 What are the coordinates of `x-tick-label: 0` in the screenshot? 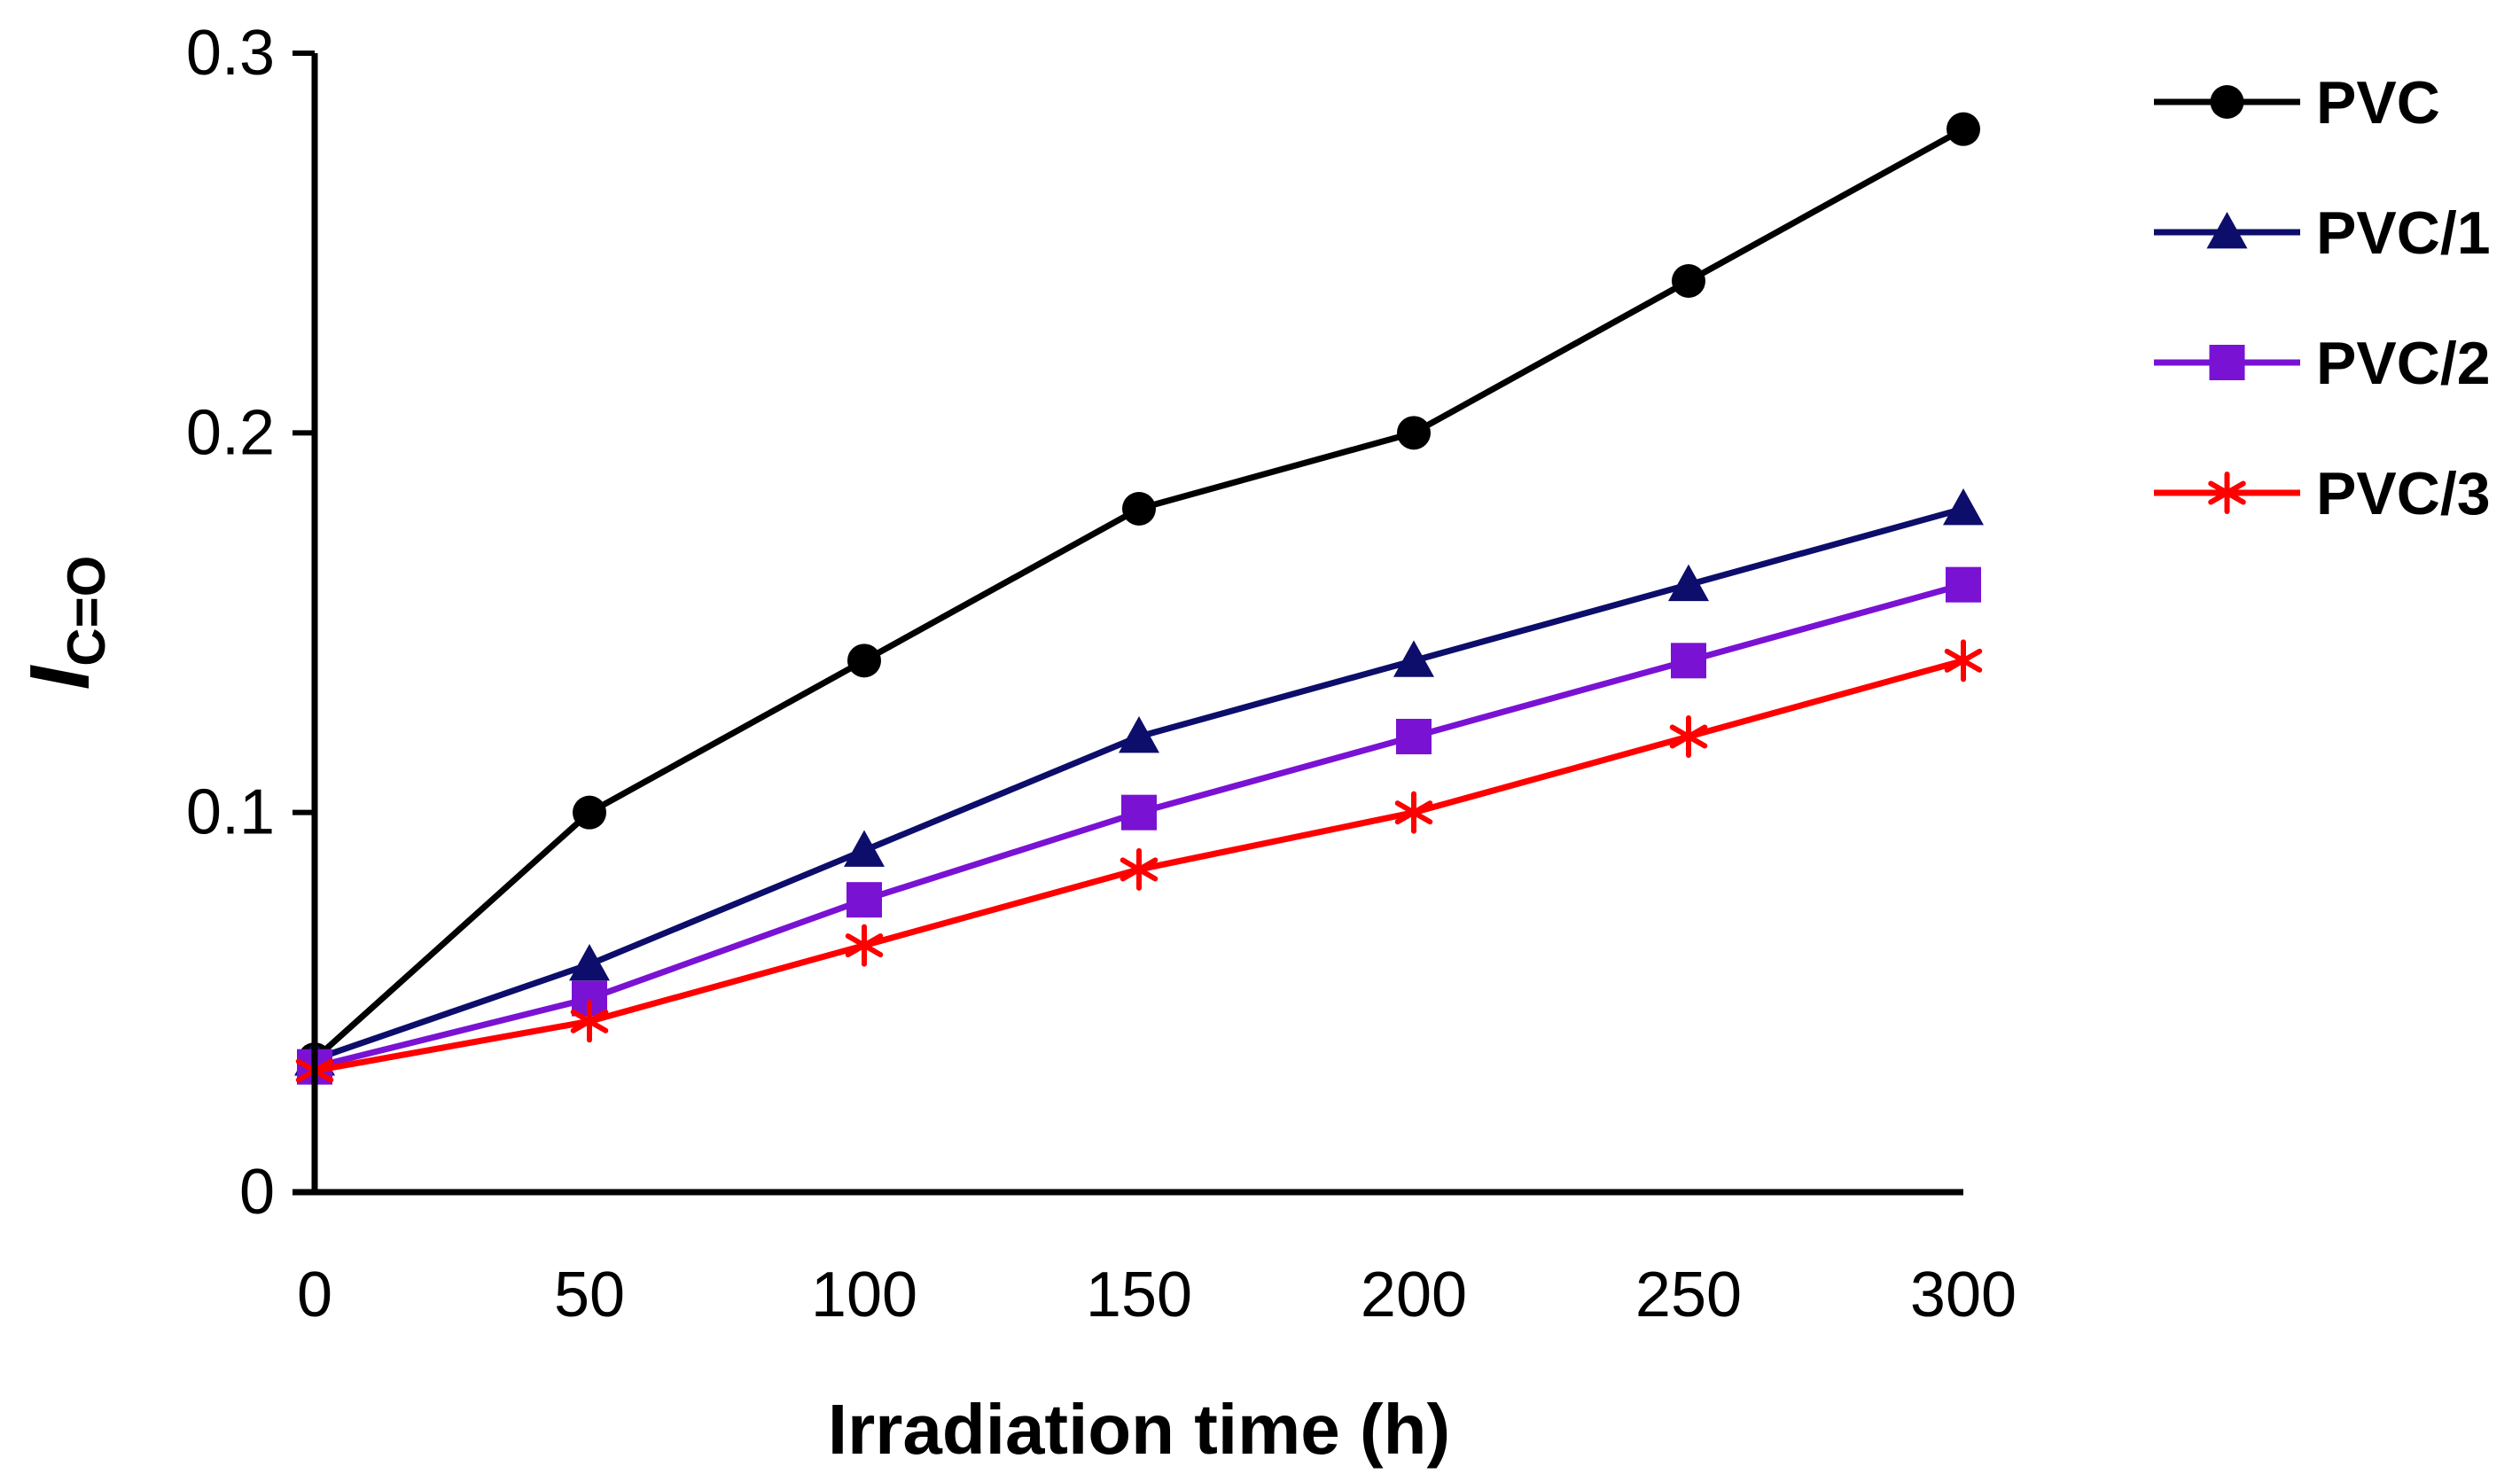 It's located at (314, 1295).